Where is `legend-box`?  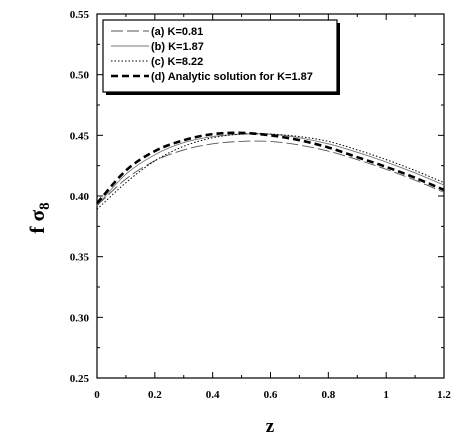
legend-box is located at coordinates (220, 56).